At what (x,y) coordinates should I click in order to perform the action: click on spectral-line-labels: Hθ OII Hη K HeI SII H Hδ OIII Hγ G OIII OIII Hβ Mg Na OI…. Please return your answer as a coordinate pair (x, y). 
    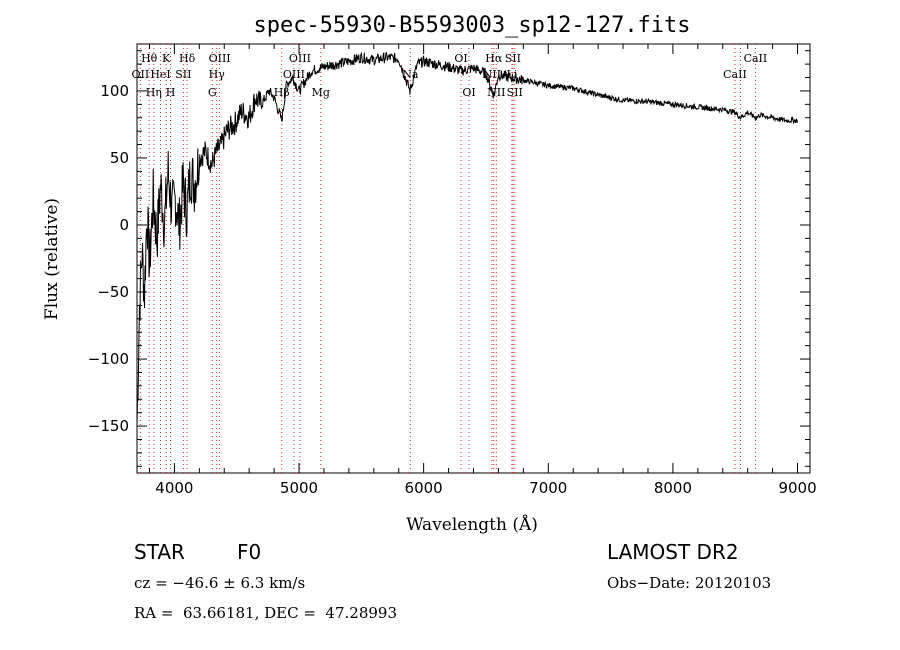
    Looking at the image, I should click on (450, 75).